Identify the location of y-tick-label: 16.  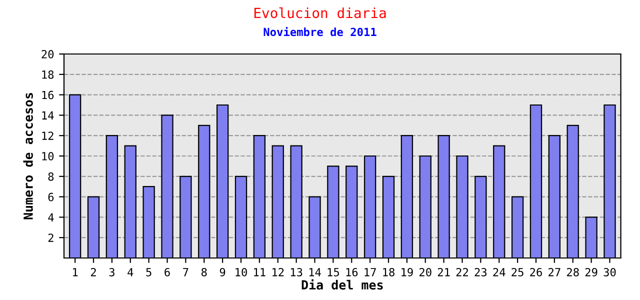
(48, 95).